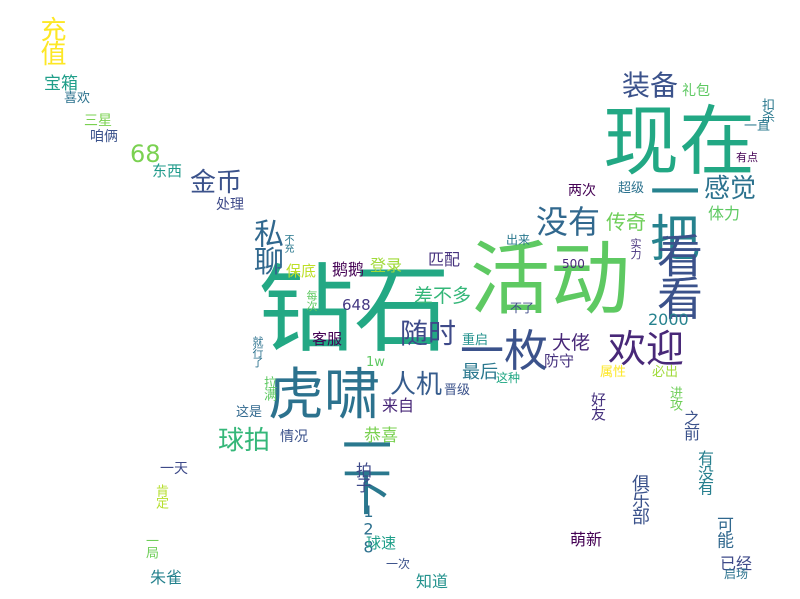 The height and width of the screenshot is (599, 800). What do you see at coordinates (348, 269) in the screenshot?
I see `word-28: 鹅鹅` at bounding box center [348, 269].